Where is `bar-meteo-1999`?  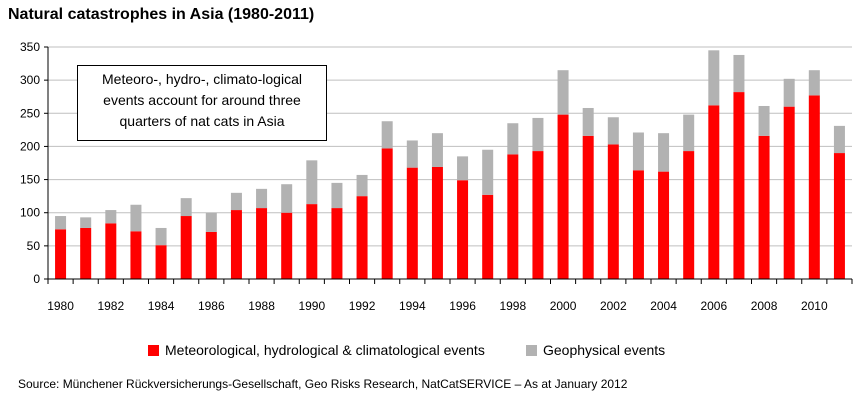 bar-meteo-1999 is located at coordinates (538, 215).